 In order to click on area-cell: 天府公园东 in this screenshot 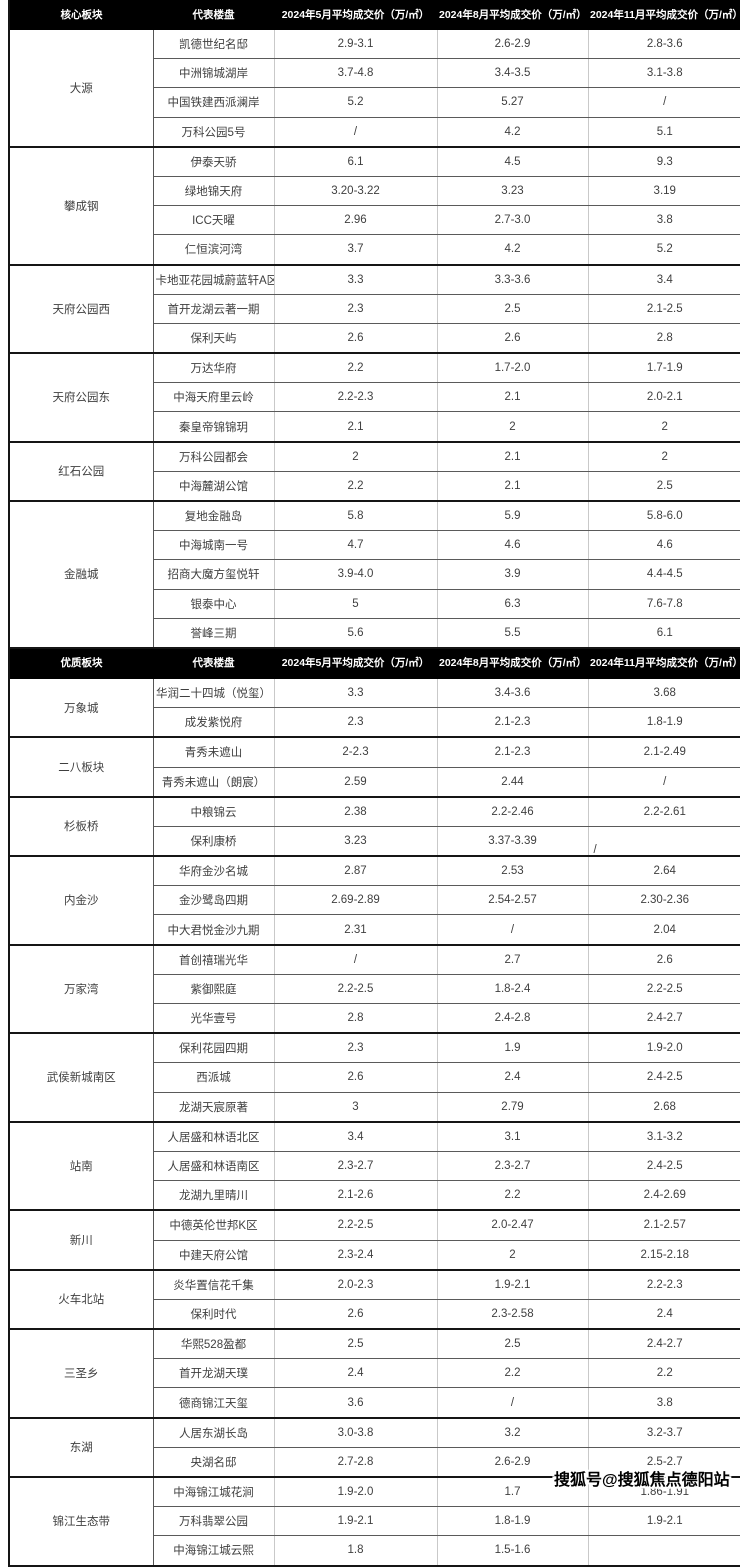, I will do `click(81, 398)`.